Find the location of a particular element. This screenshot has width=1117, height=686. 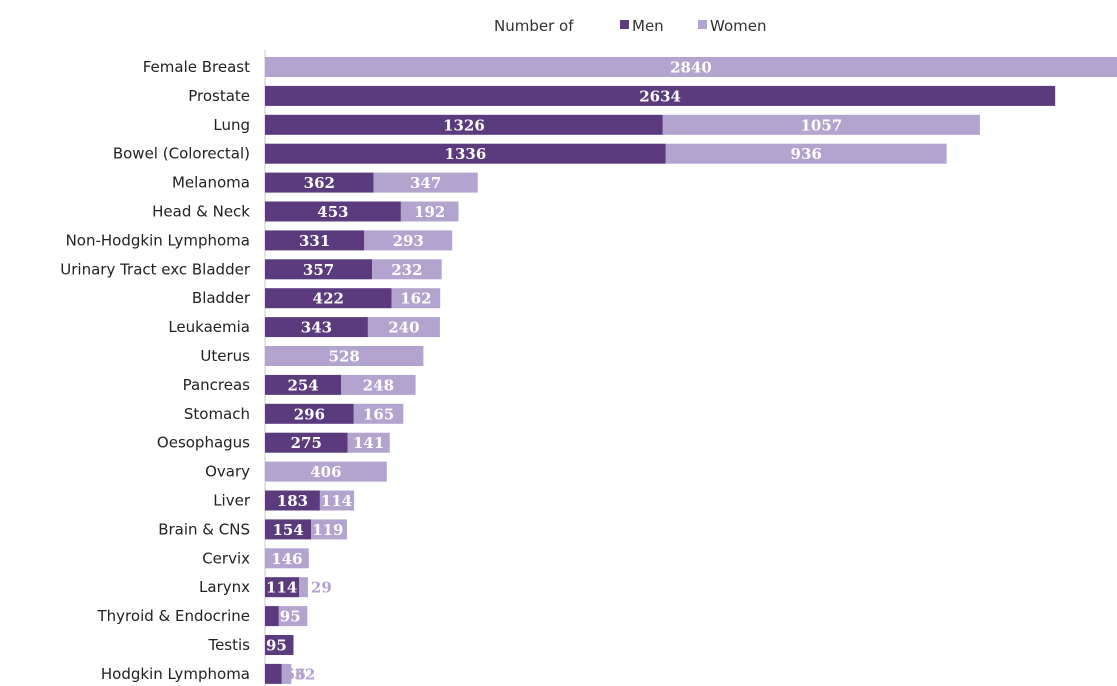

legend-swatch-men is located at coordinates (624, 24).